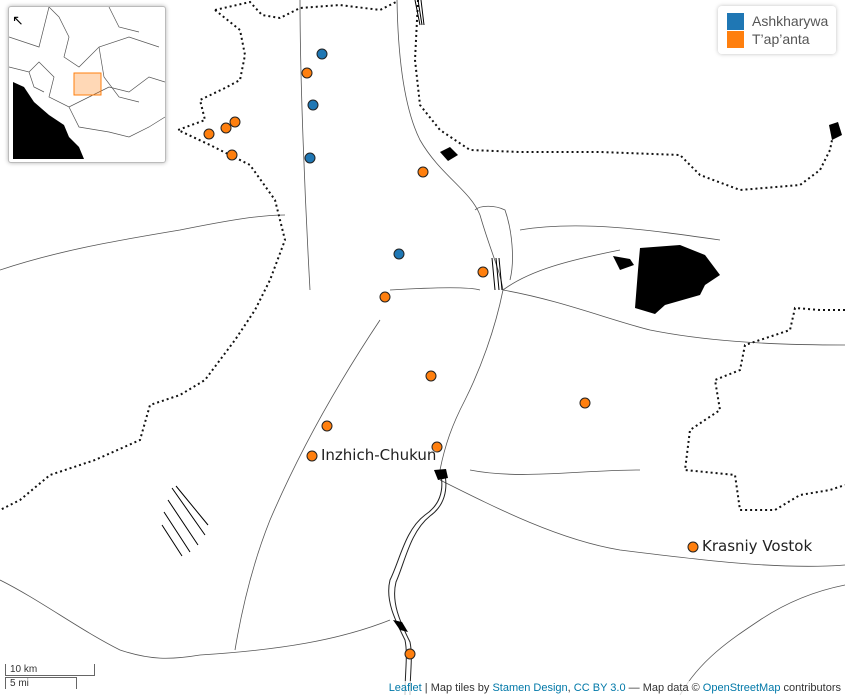 This screenshot has height=695, width=845. I want to click on inset-map, so click(87, 83).